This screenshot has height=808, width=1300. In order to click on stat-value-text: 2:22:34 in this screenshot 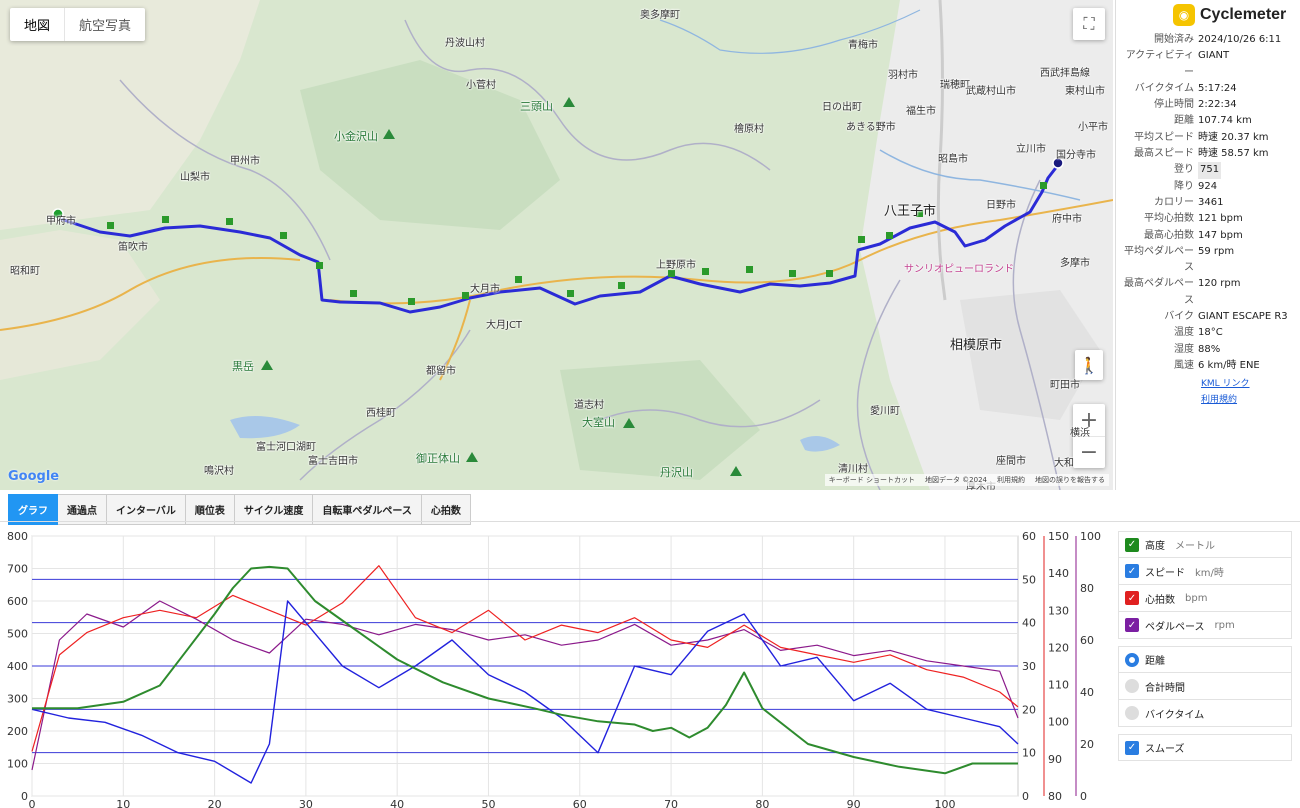, I will do `click(1217, 105)`.